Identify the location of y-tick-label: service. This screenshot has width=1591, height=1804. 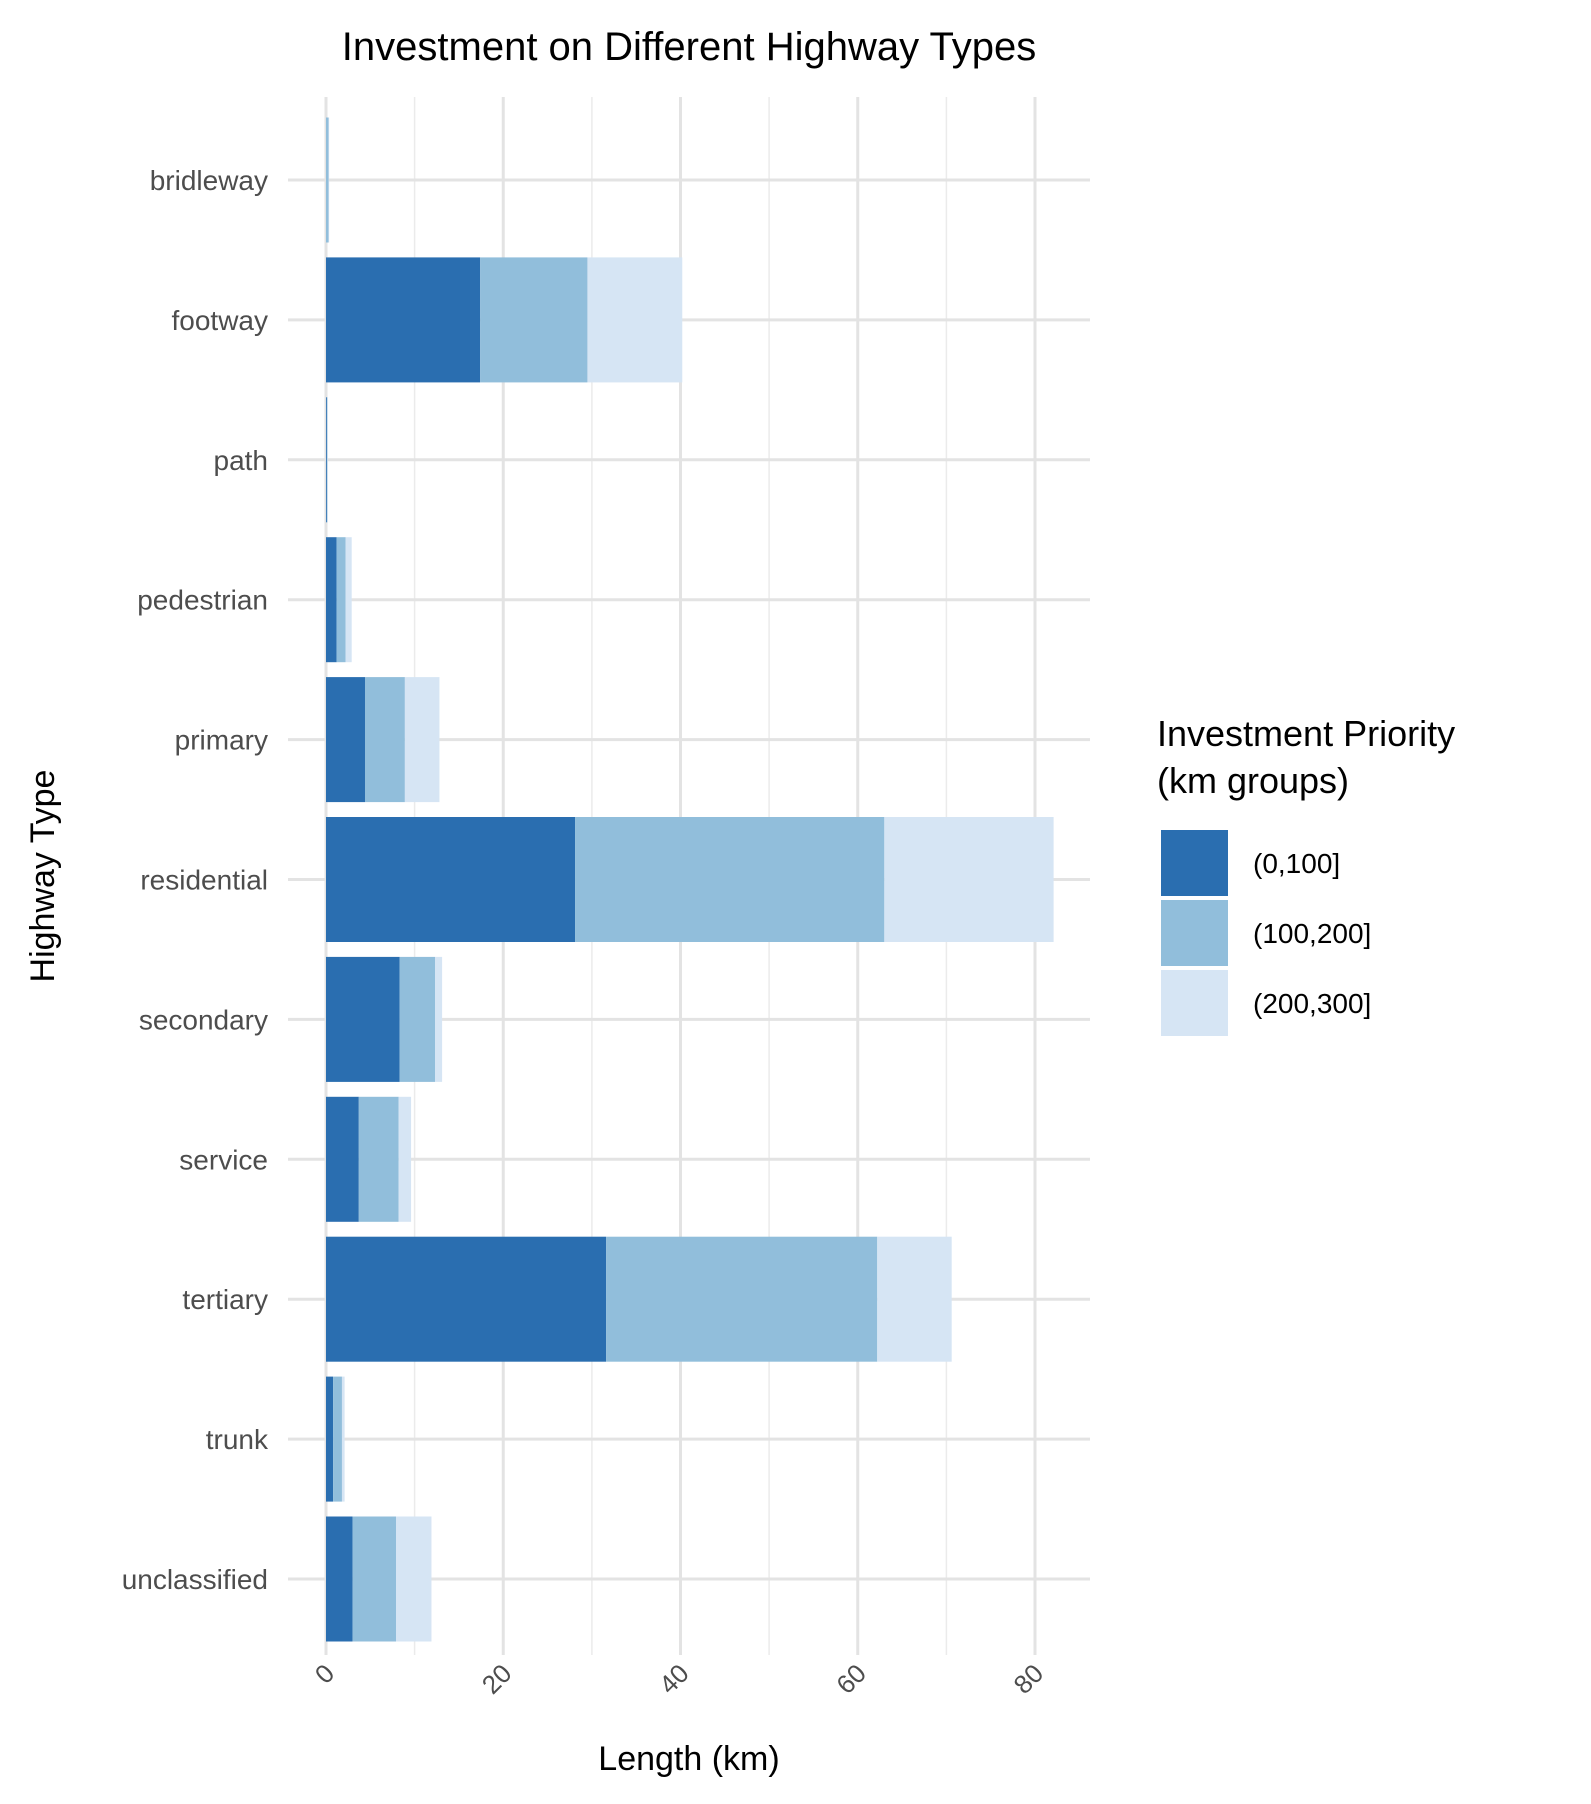
(223, 1159).